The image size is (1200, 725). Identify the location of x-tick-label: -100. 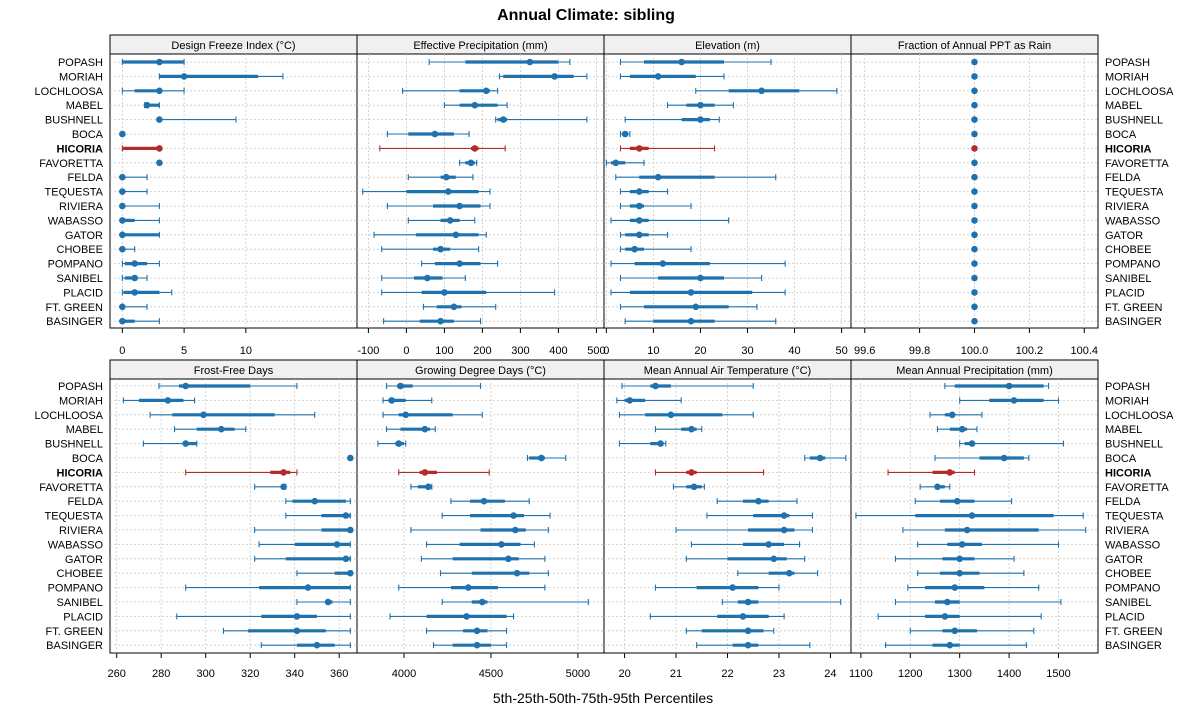
(368, 351).